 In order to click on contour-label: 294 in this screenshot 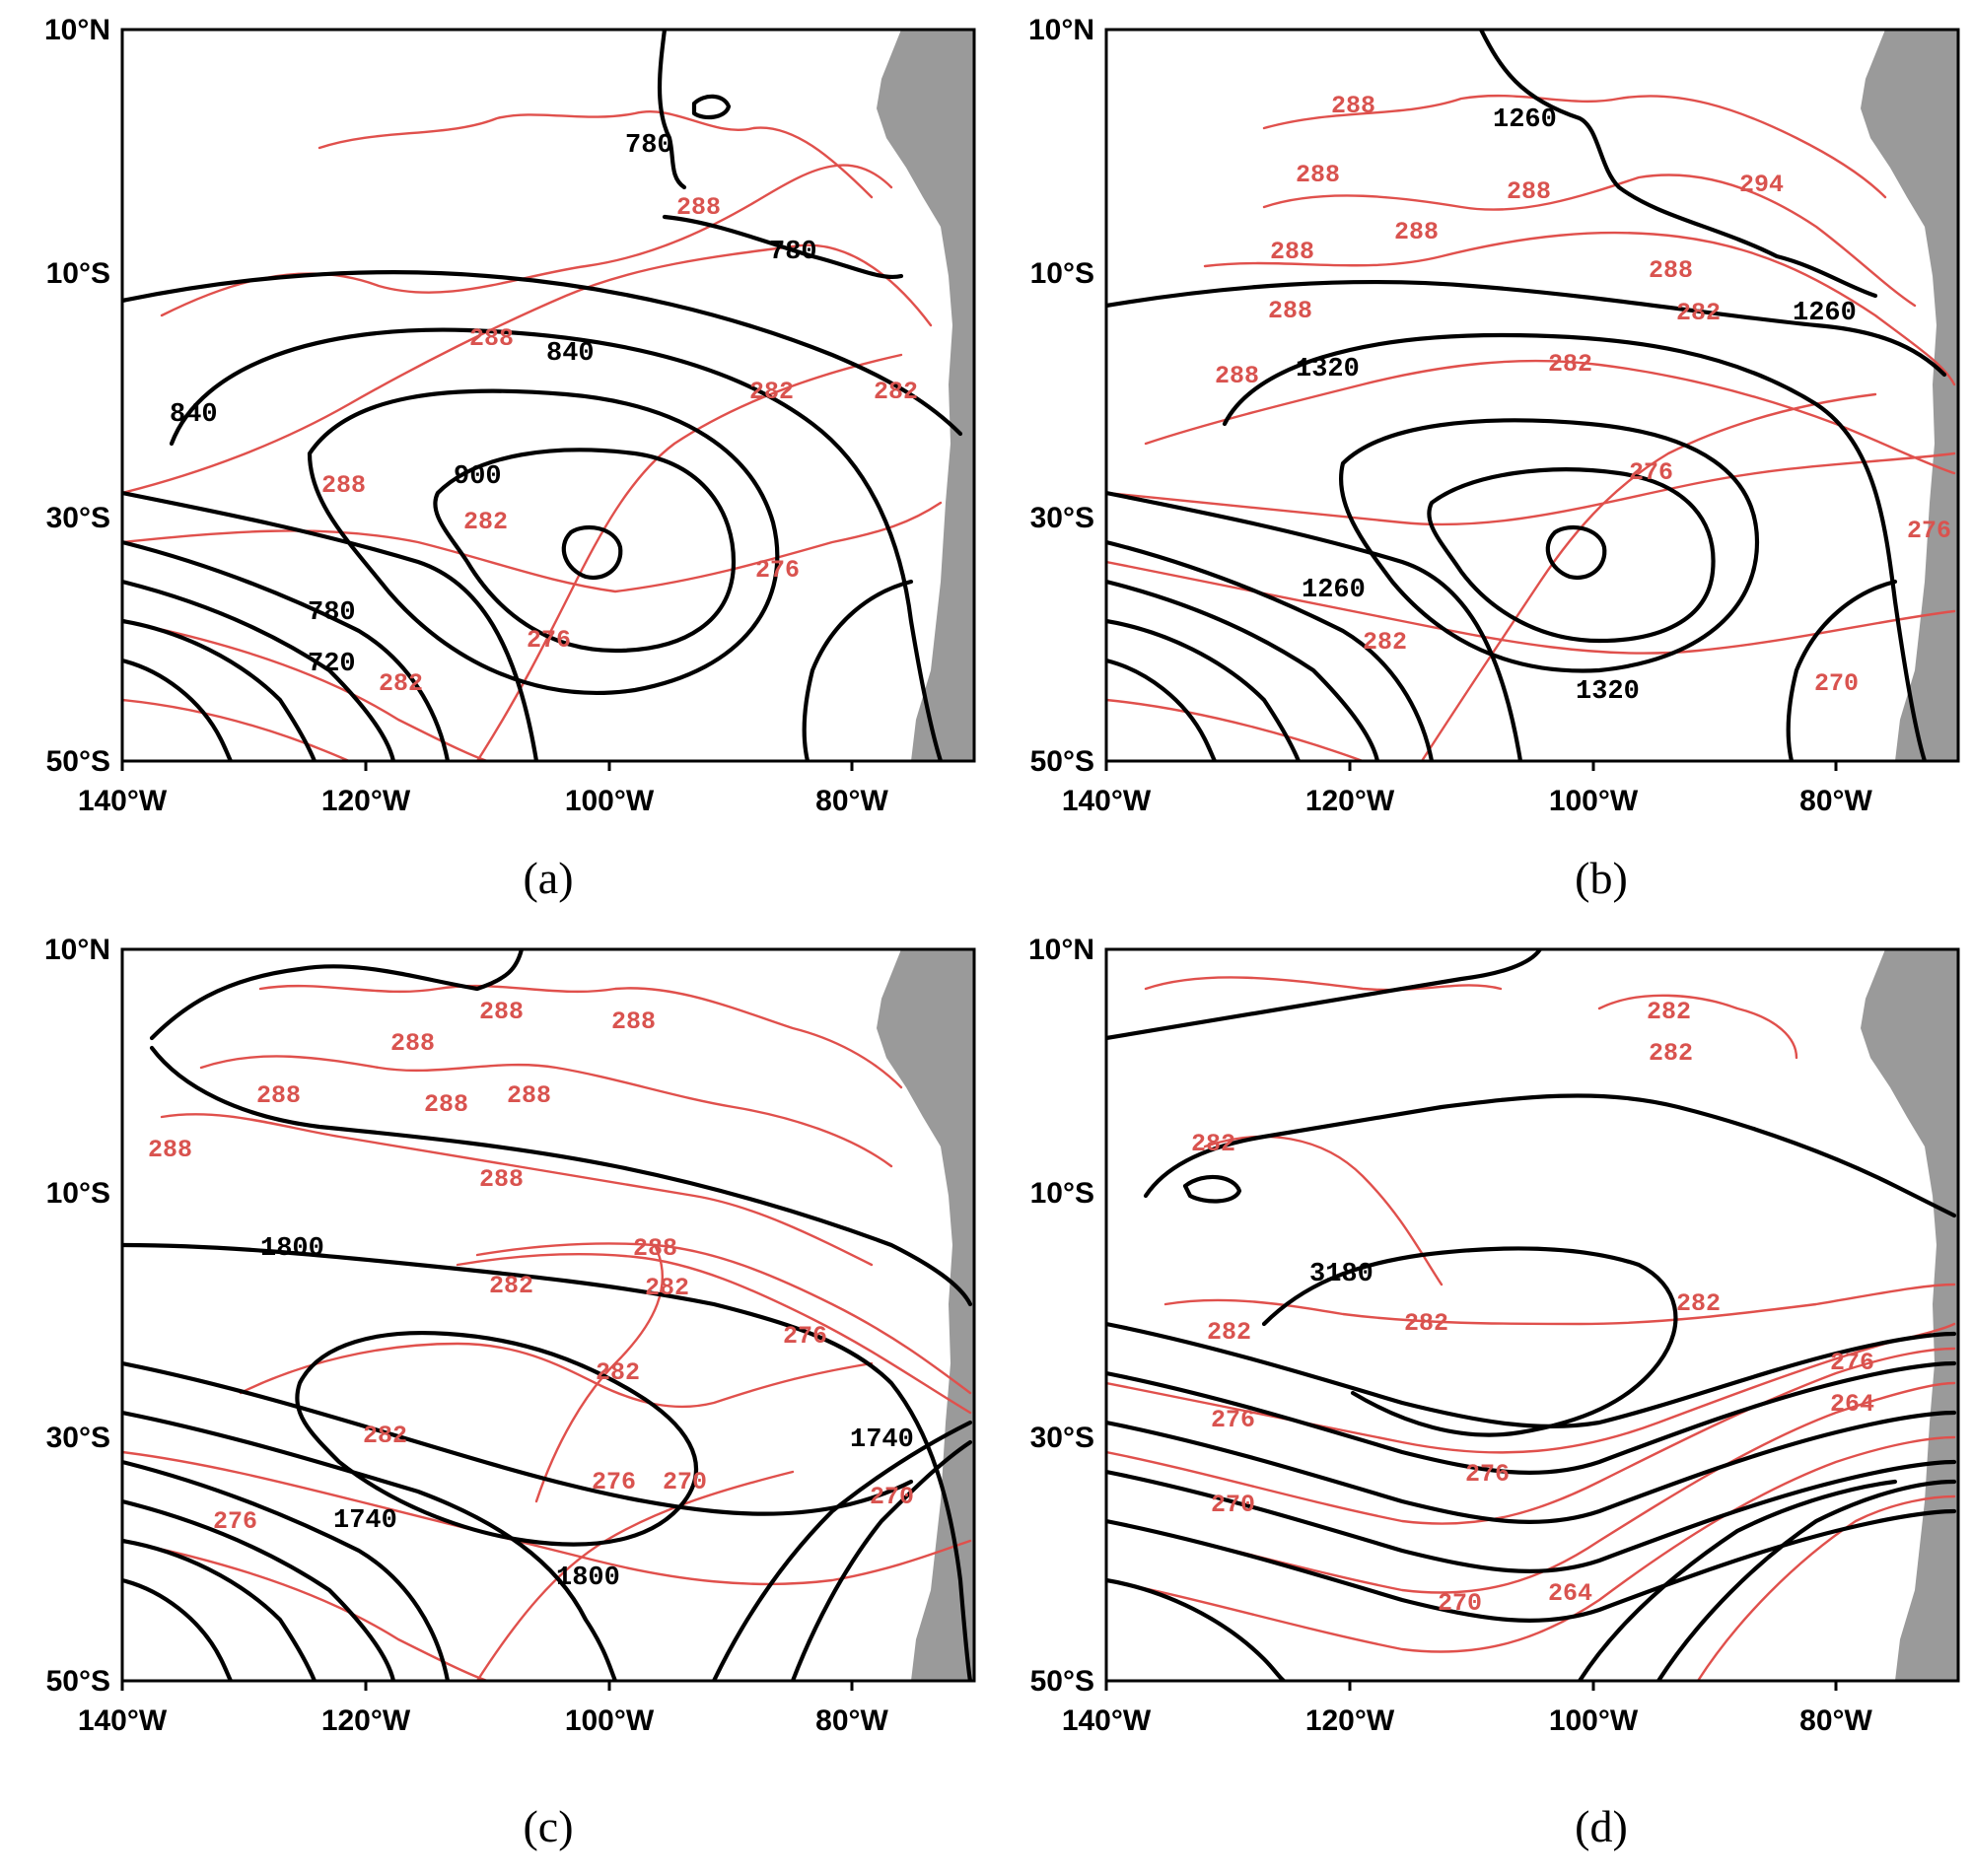, I will do `click(1761, 185)`.